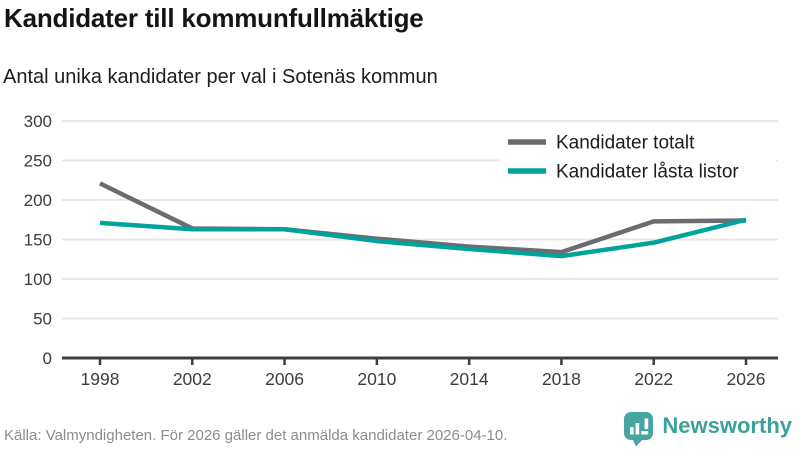 The image size is (800, 450). What do you see at coordinates (100, 379) in the screenshot?
I see `x-tick-label: 1998` at bounding box center [100, 379].